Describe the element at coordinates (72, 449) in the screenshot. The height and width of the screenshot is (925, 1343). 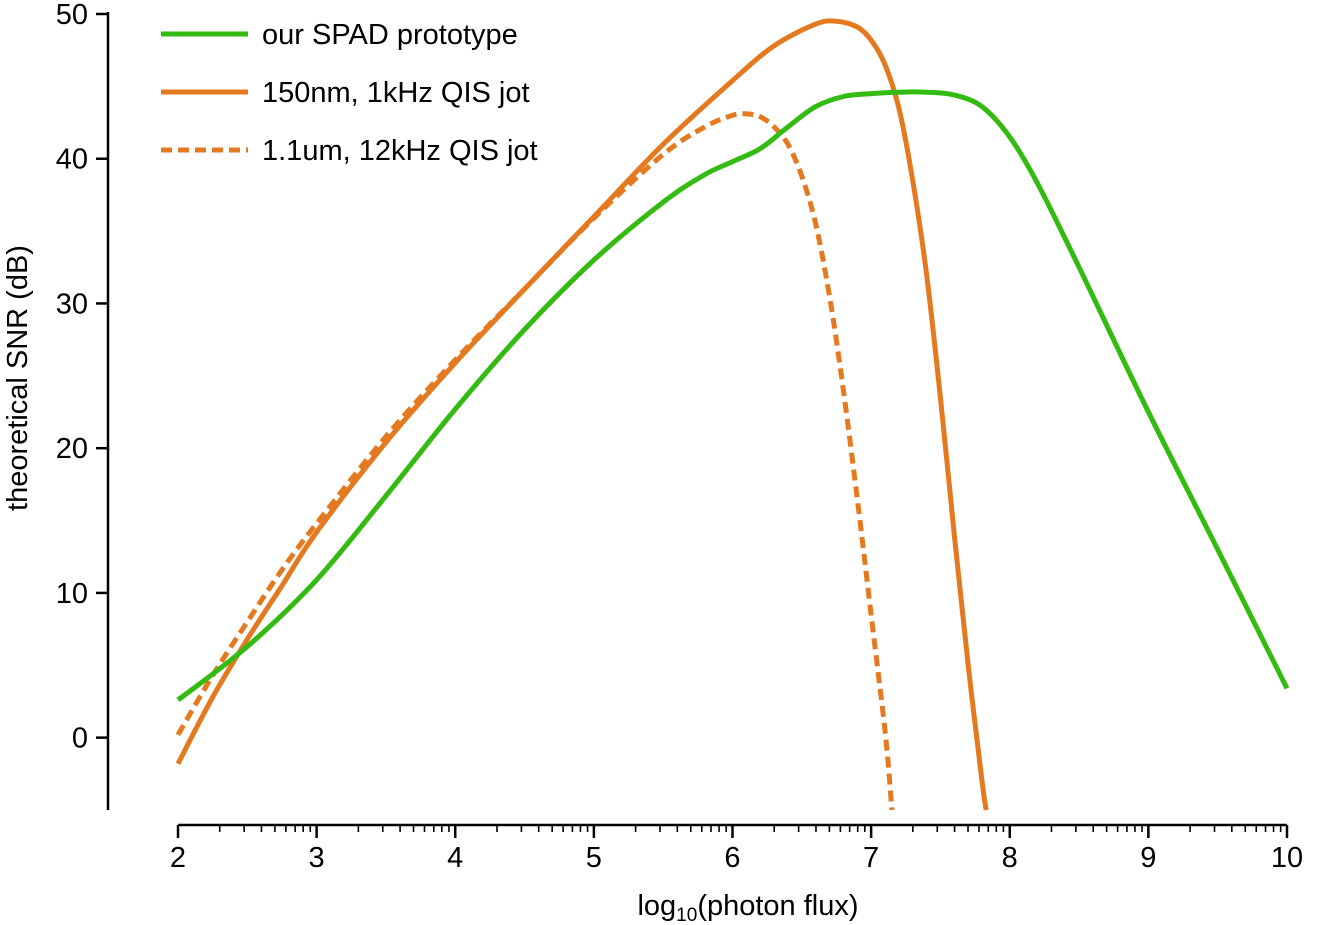
I see `y-tick-label: 20` at that location.